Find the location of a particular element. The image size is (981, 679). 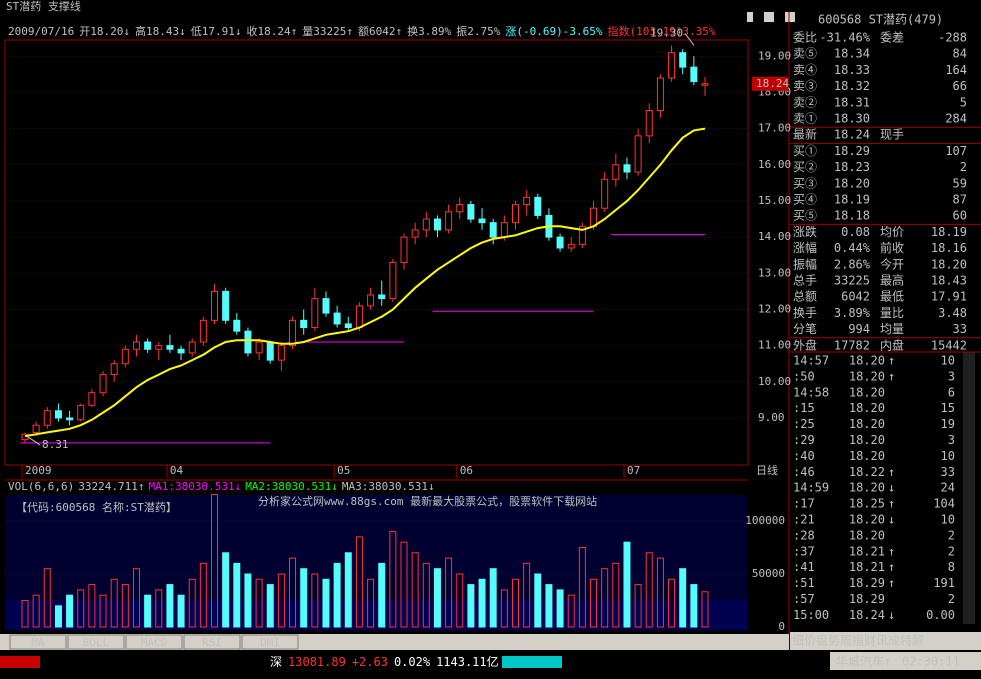

field-value: 17.91 is located at coordinates (949, 297).